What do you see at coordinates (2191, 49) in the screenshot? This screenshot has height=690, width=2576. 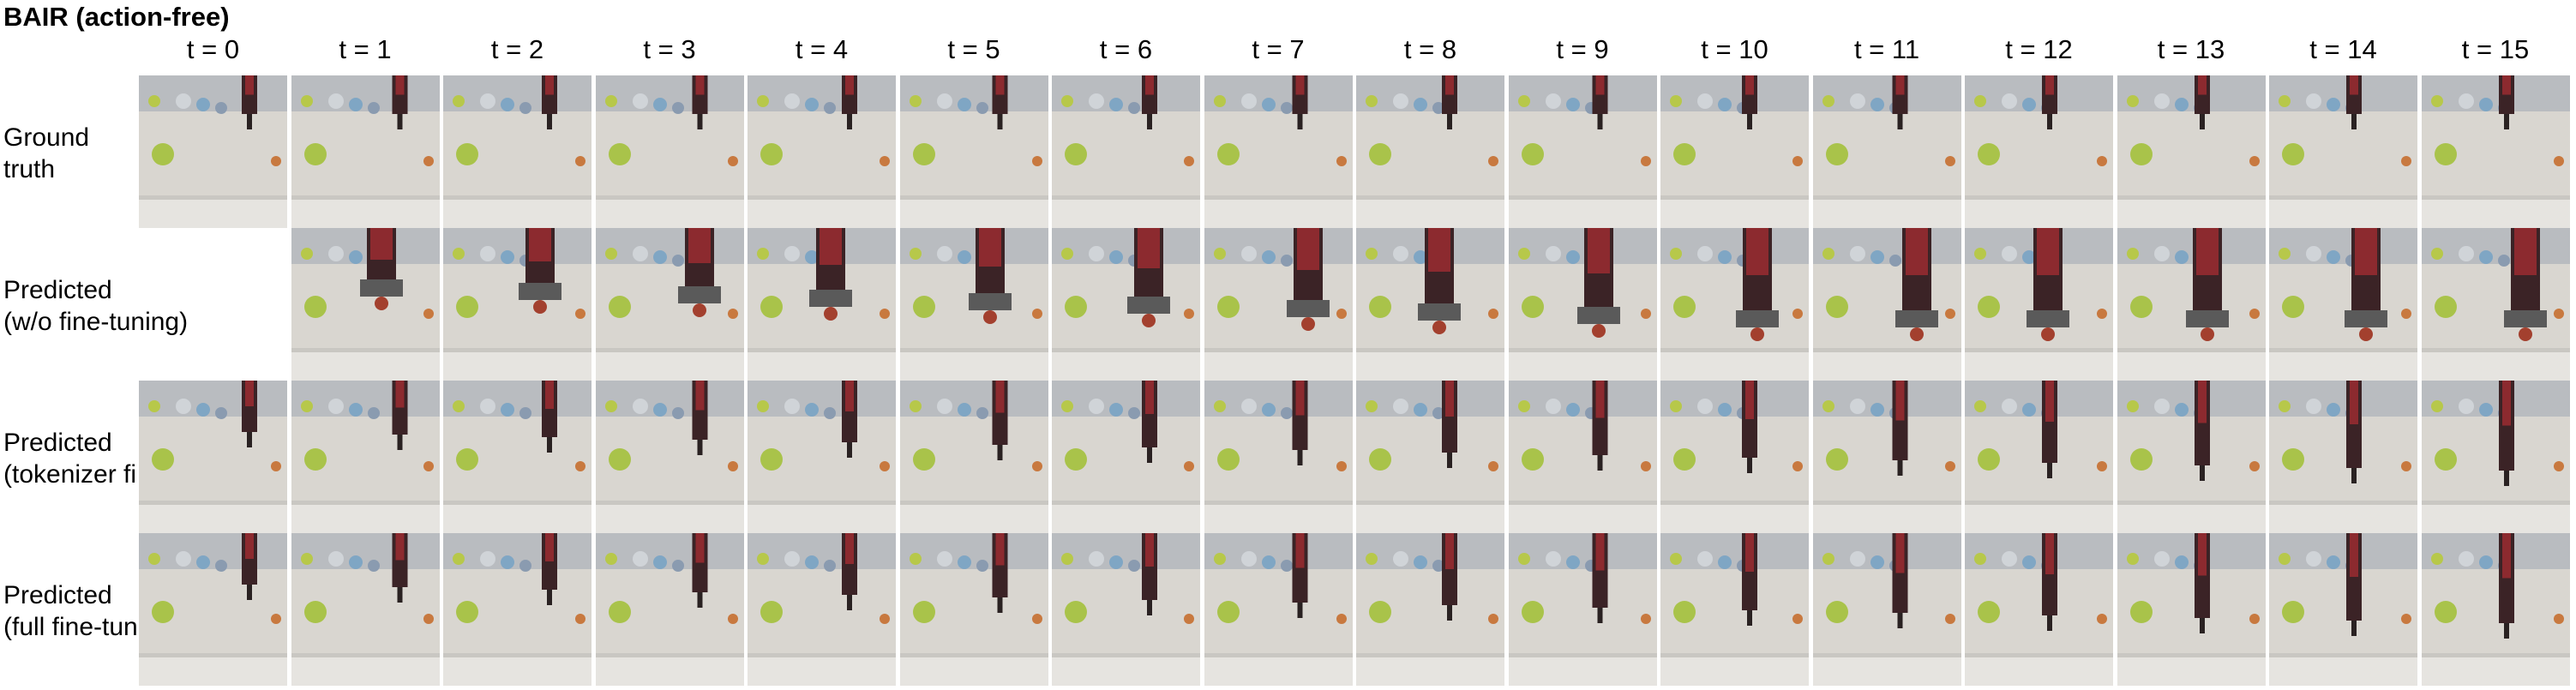 I see `time-label: t = 13` at bounding box center [2191, 49].